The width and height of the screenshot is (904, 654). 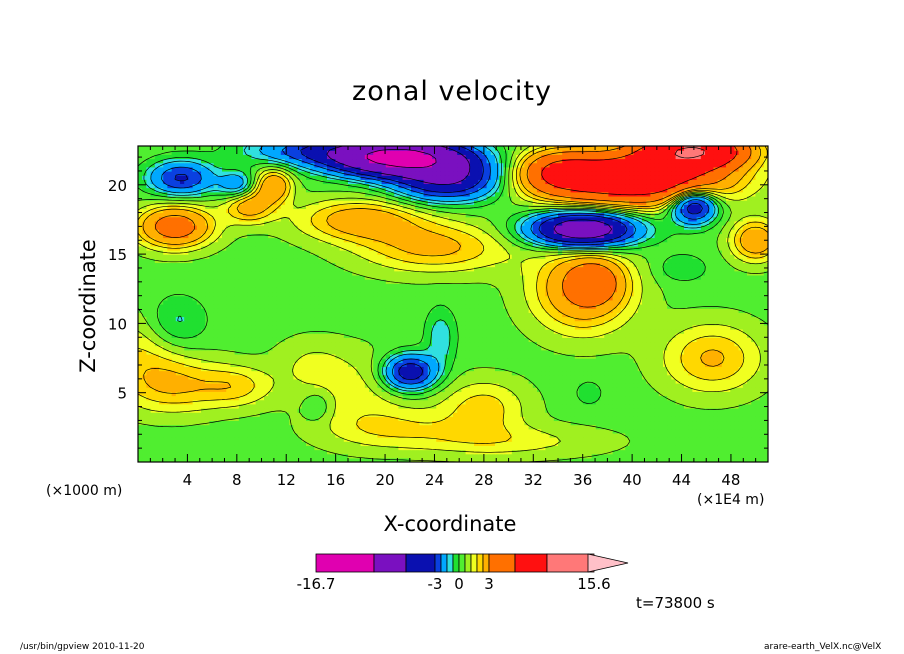 I want to click on footer-program-date: /usr/bin/gpview 2010-11-20, so click(x=82, y=647).